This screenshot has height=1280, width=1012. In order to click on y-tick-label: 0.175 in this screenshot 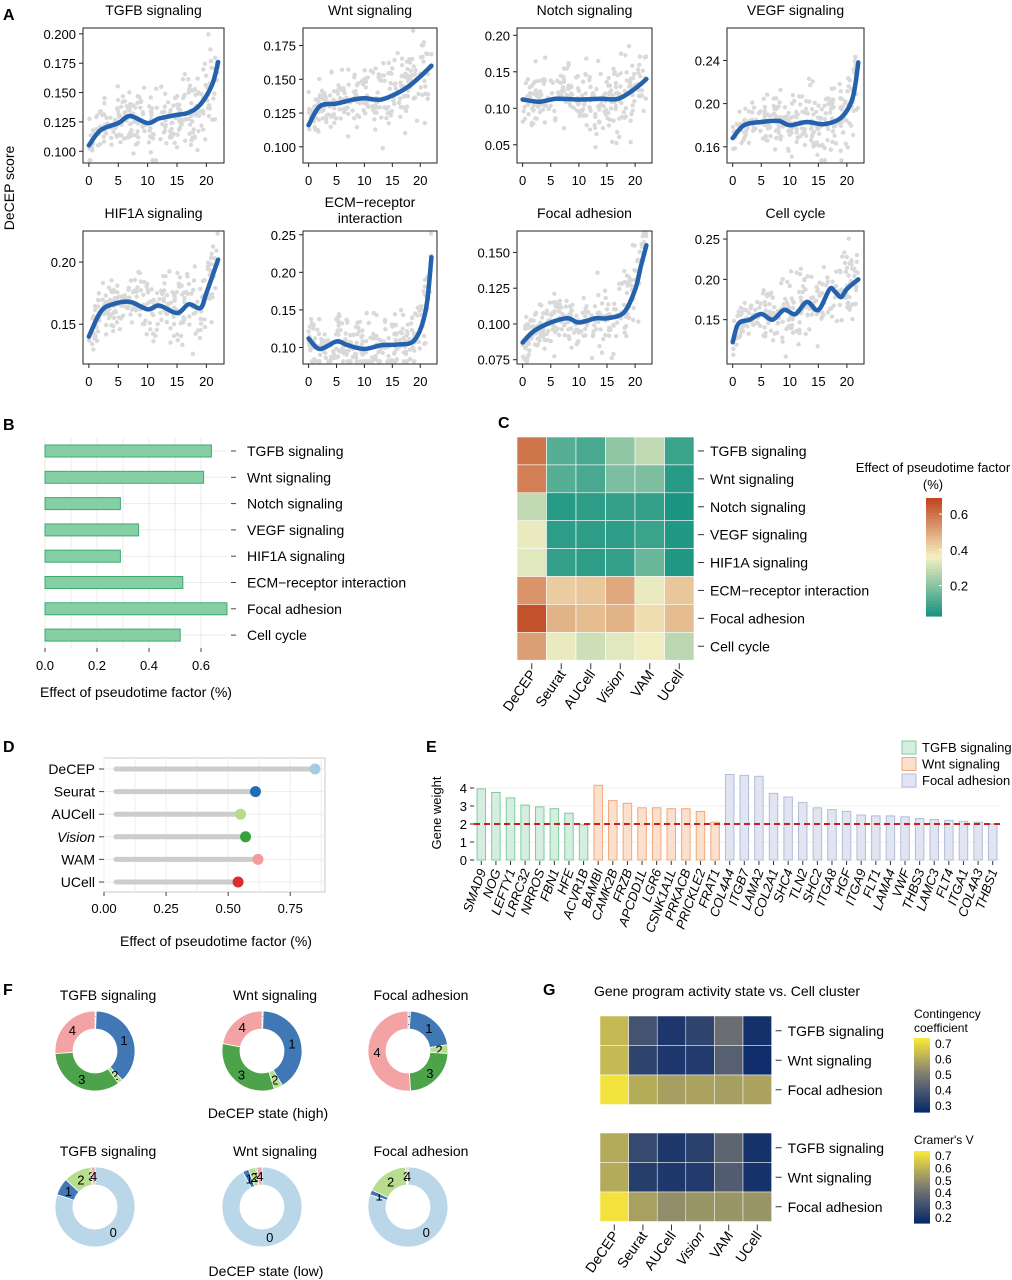, I will do `click(279, 46)`.